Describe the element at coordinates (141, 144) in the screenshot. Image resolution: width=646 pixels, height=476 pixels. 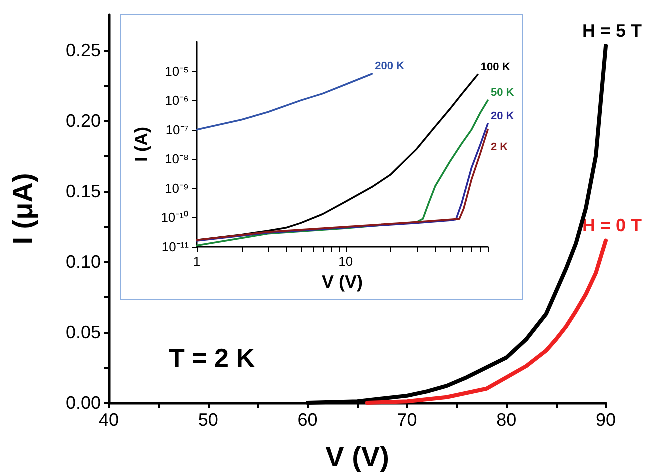
I see `y-axis-title: I (A)` at that location.